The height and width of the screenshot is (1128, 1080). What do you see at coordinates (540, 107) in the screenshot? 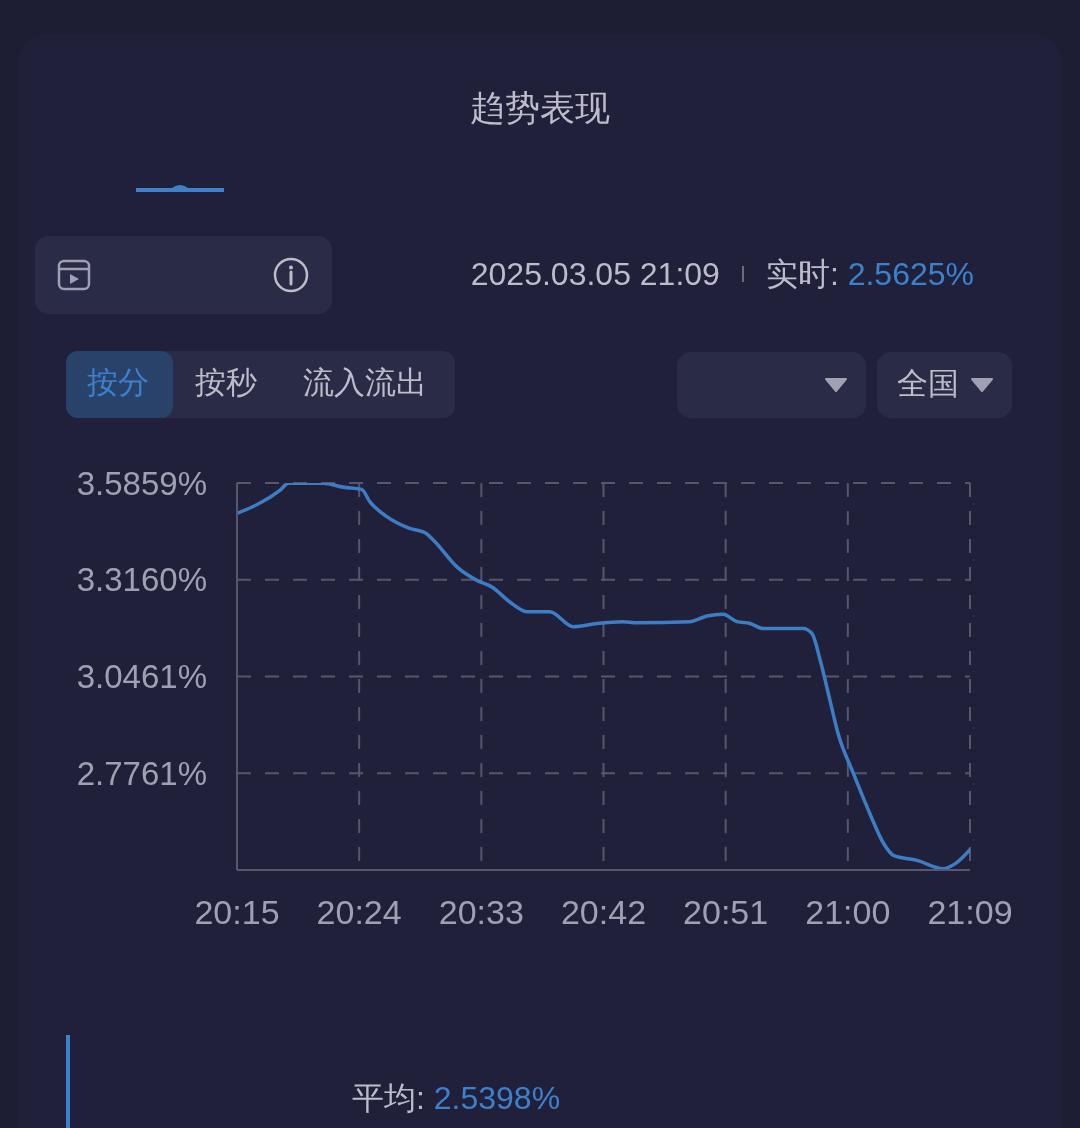
I see `chart-title: 趋势表现` at bounding box center [540, 107].